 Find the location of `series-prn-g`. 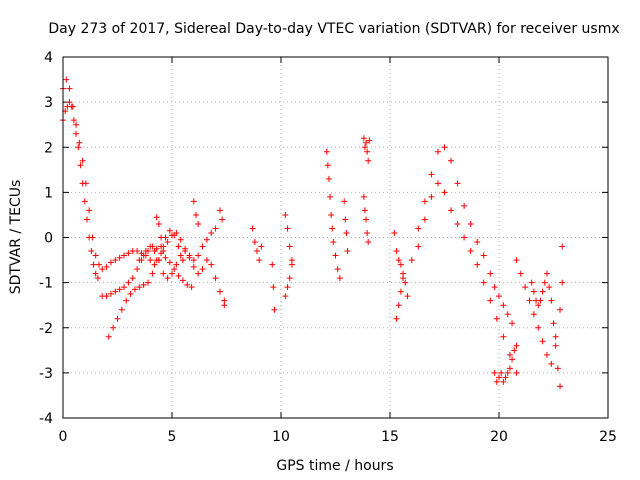

series-prn-g is located at coordinates (272, 262).